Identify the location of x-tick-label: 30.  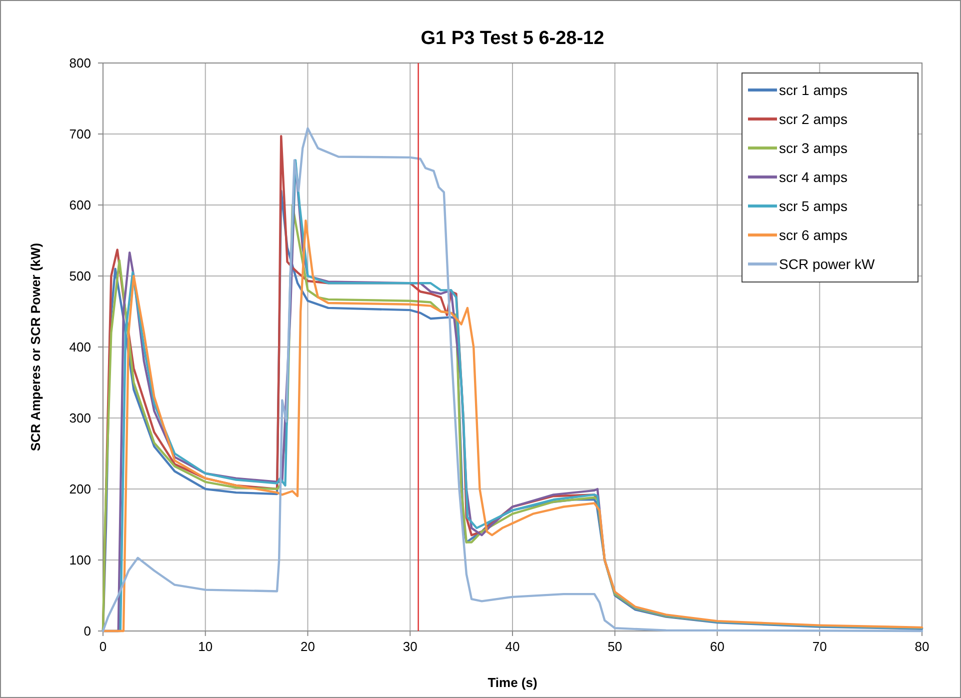
(410, 646).